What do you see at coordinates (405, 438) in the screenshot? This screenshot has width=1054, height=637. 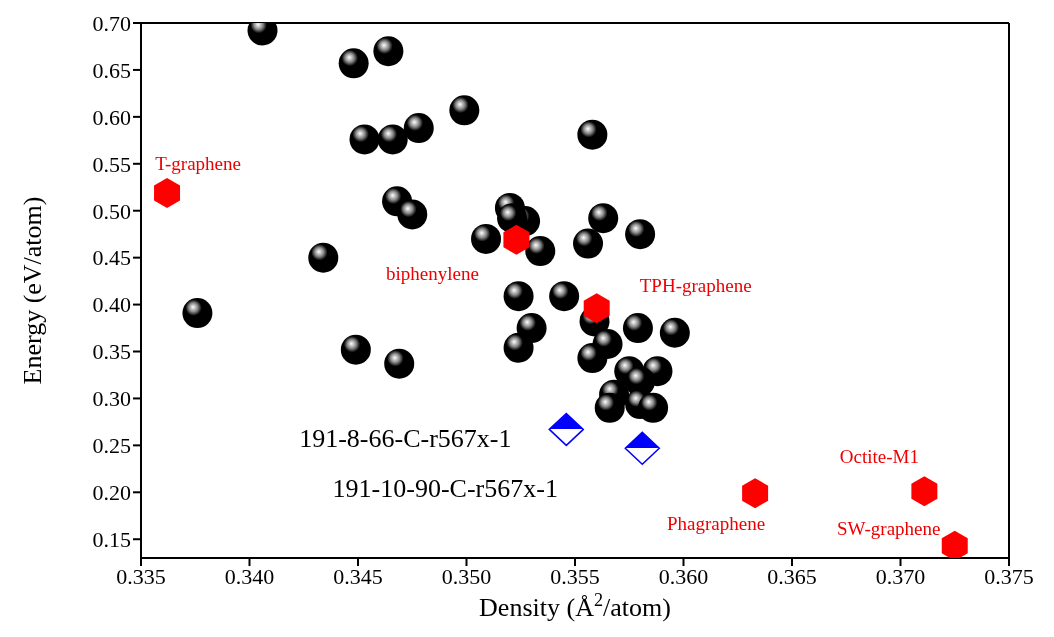 I see `annotation: 191-8-66-C-r567x-1` at bounding box center [405, 438].